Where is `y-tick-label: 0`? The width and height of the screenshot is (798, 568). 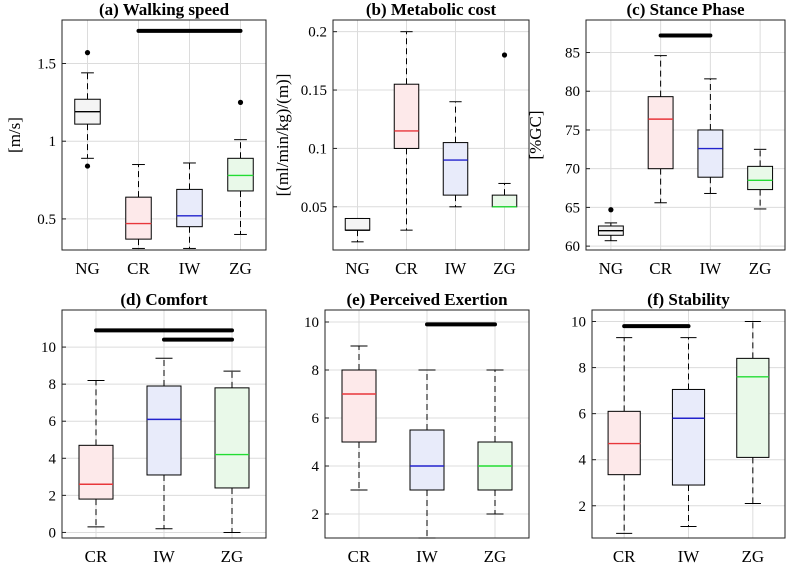 y-tick-label: 0 is located at coordinates (53, 533).